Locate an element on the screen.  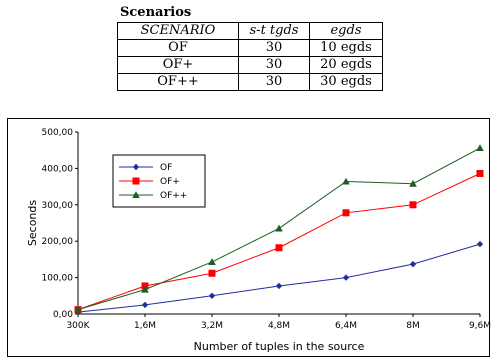
y-axis-label: Seconds is located at coordinates (32, 223).